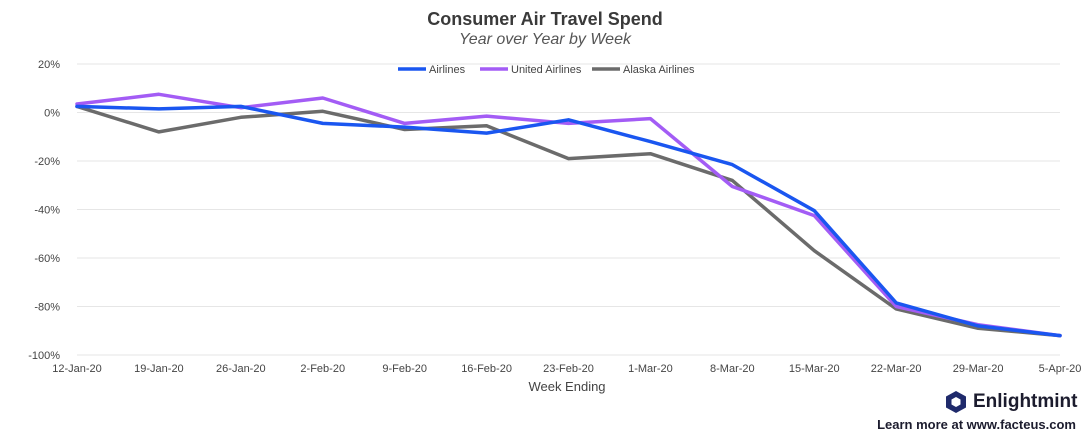  What do you see at coordinates (77, 369) in the screenshot?
I see `x-tick-label: 12-Jan-20` at bounding box center [77, 369].